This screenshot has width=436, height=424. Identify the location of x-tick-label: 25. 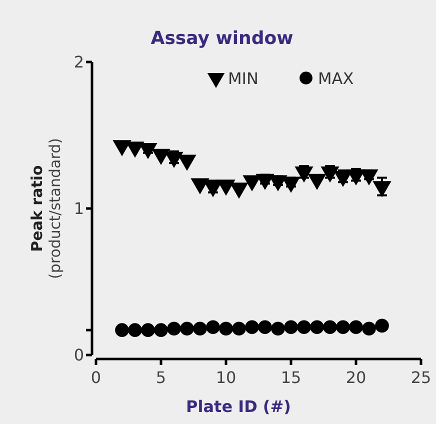
(421, 377).